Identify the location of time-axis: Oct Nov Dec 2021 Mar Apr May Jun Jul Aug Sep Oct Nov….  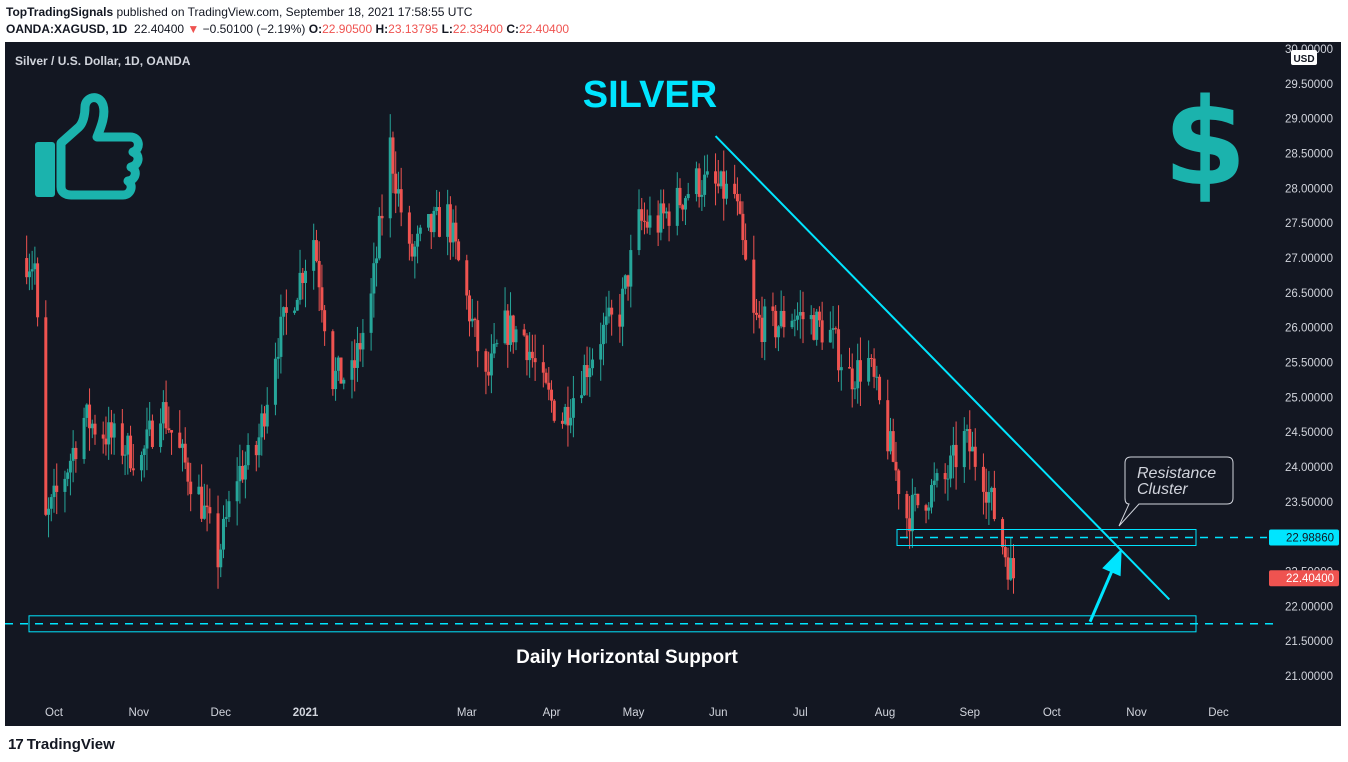
(637, 713).